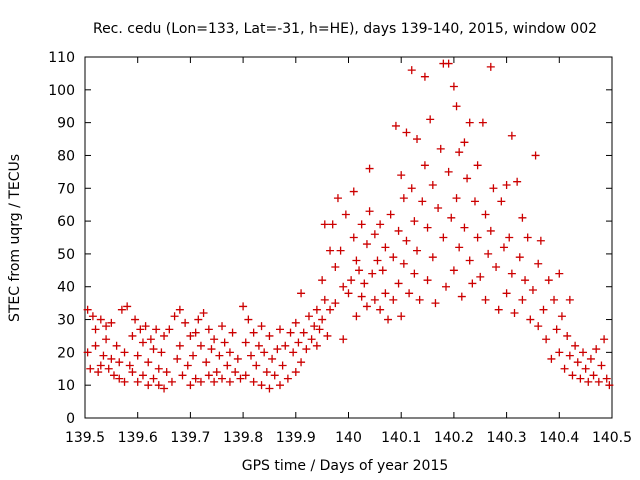  Describe the element at coordinates (345, 466) in the screenshot. I see `x-axis-label: GPS time / Days of year 2015` at that location.